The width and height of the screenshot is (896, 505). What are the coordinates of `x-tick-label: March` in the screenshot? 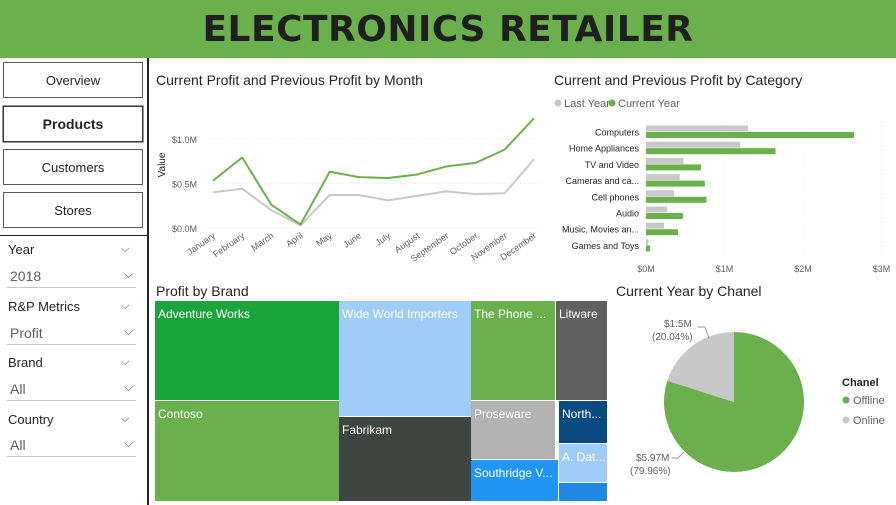 It's located at (262, 241).